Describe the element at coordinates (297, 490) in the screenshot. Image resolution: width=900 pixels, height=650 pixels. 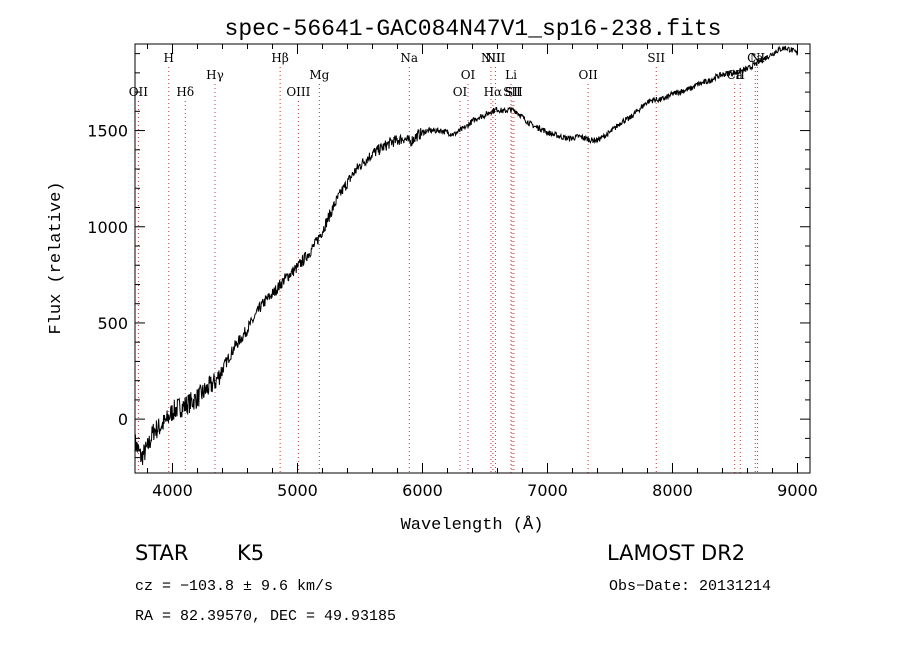
I see `x-tick-label: 5000` at that location.